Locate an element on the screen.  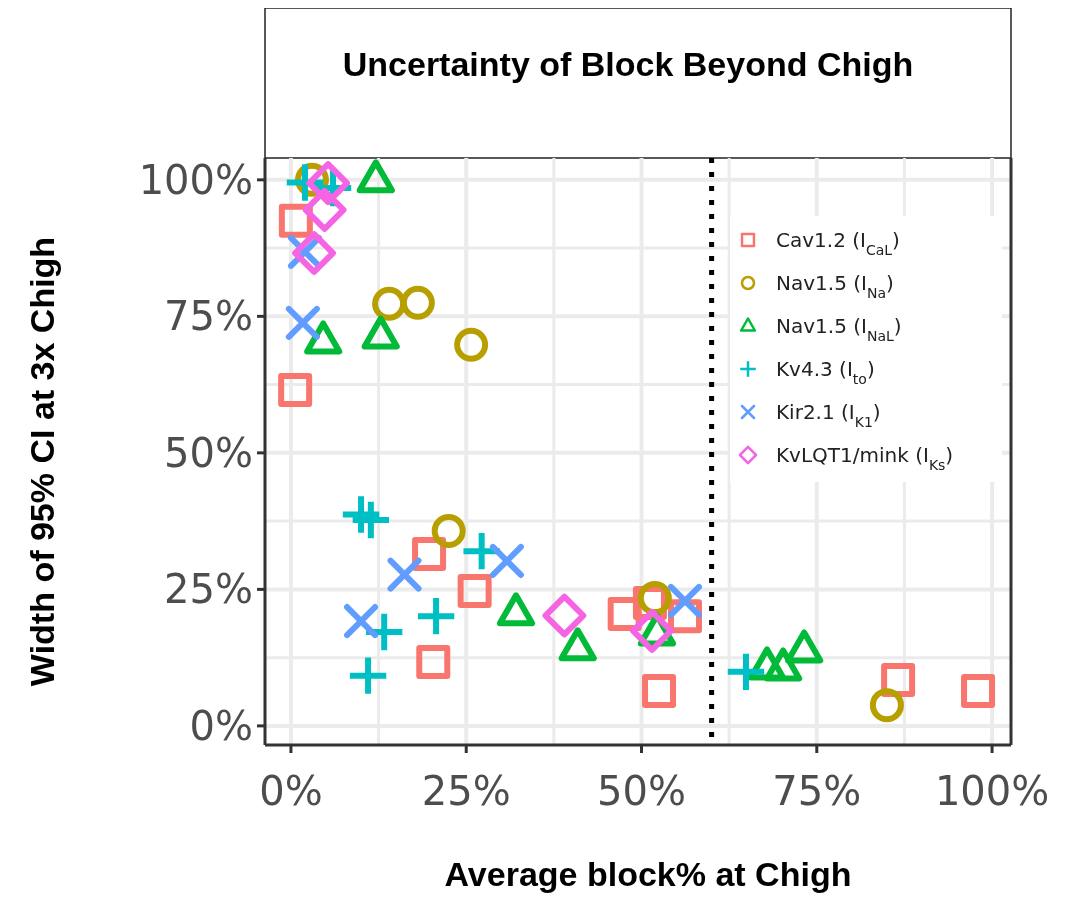
x-tick-label: 50% is located at coordinates (641, 791).